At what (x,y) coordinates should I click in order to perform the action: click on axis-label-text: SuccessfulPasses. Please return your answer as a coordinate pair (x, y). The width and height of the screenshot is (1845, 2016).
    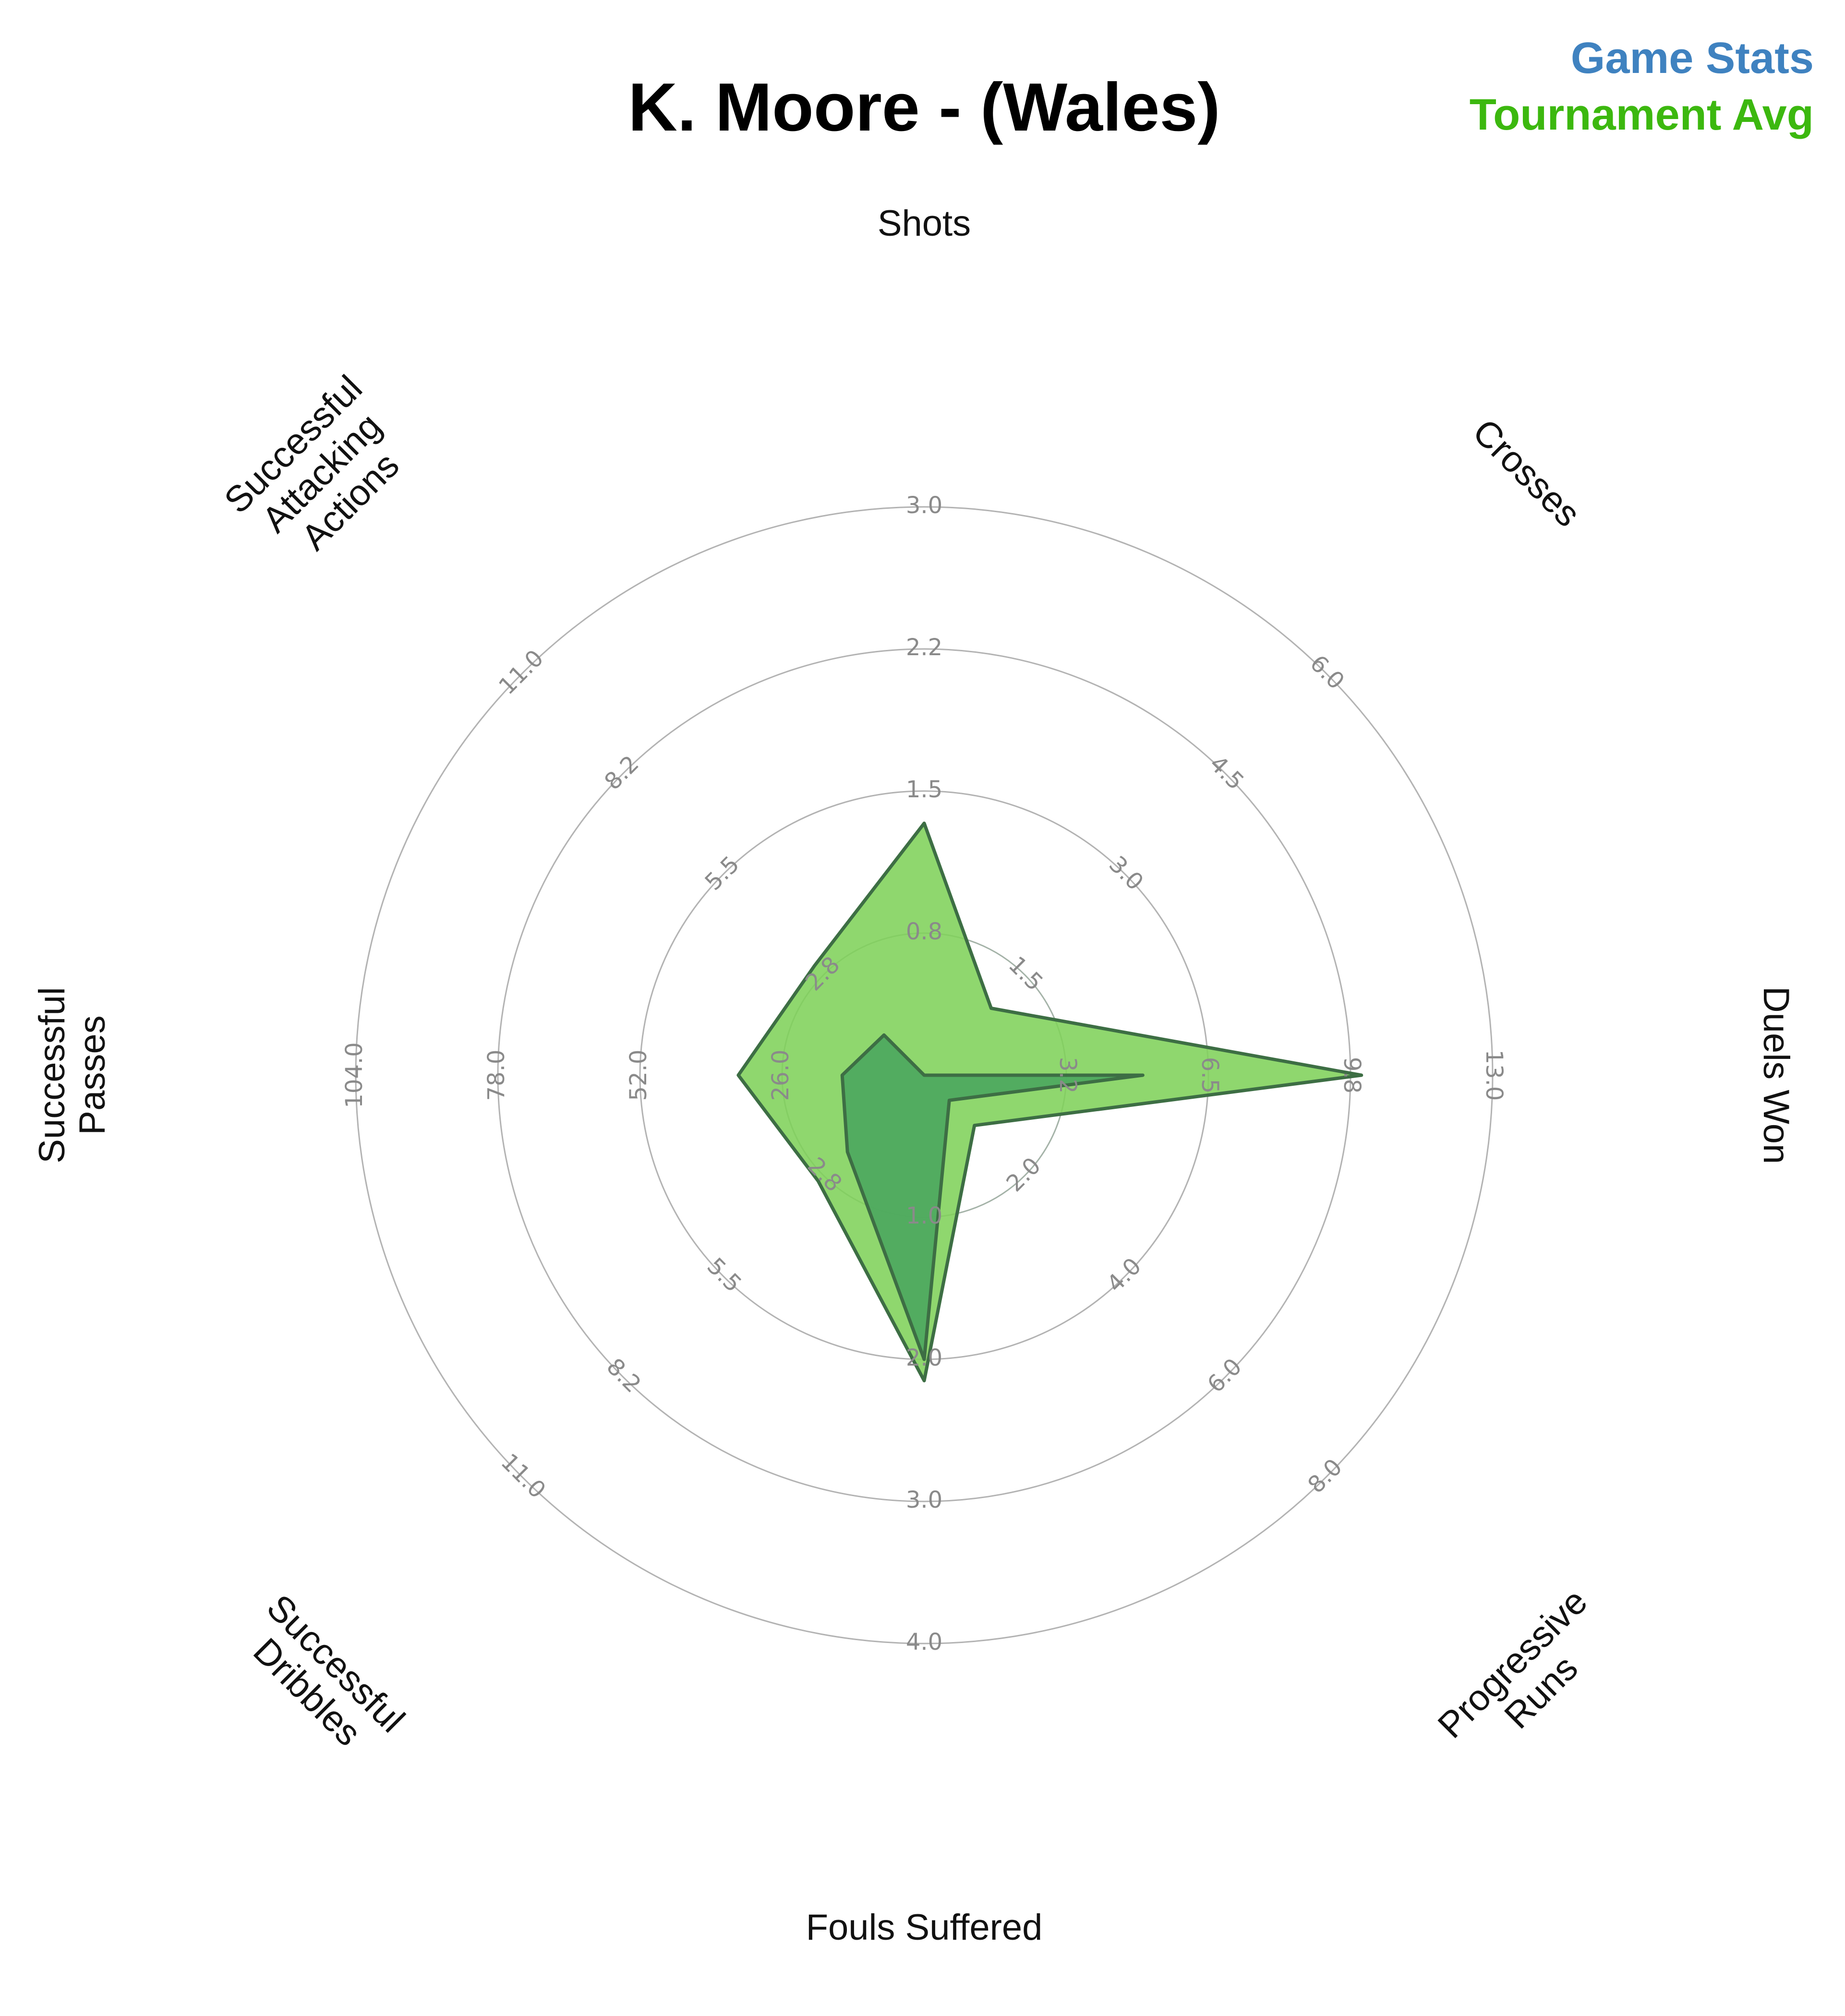
    Looking at the image, I should click on (72, 1075).